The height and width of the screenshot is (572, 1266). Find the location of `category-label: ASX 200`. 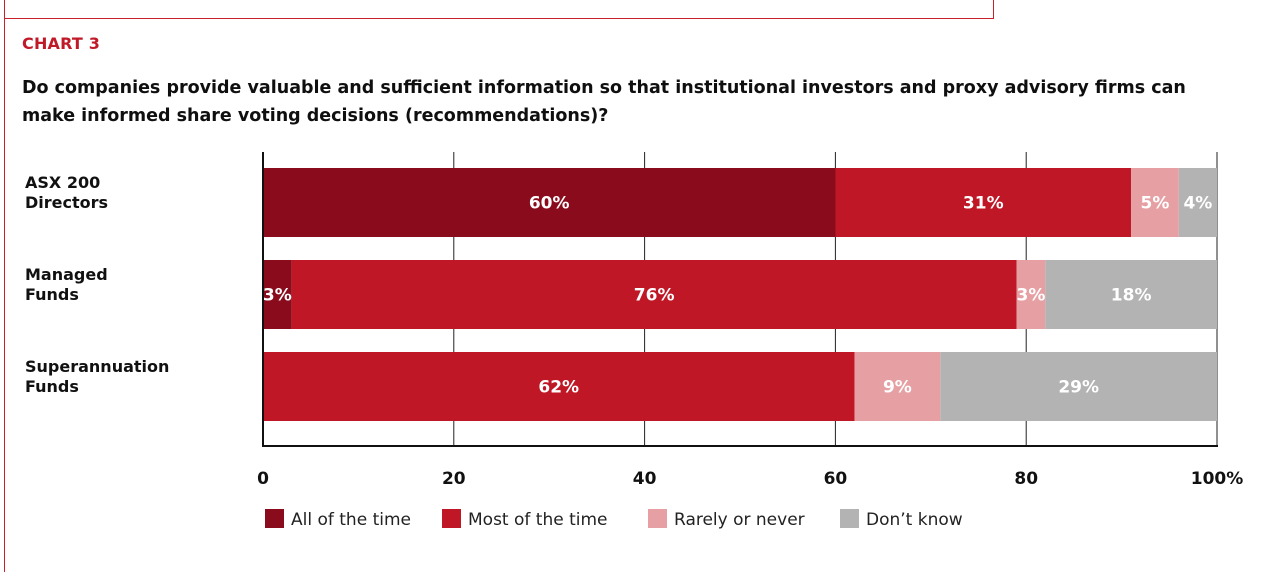

category-label: ASX 200 is located at coordinates (62, 182).